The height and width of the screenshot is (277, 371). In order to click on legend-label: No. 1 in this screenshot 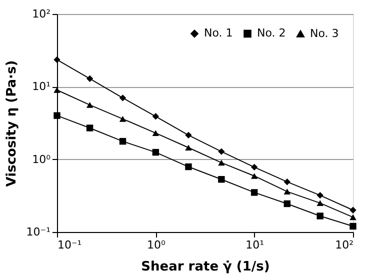, I will do `click(218, 33)`.